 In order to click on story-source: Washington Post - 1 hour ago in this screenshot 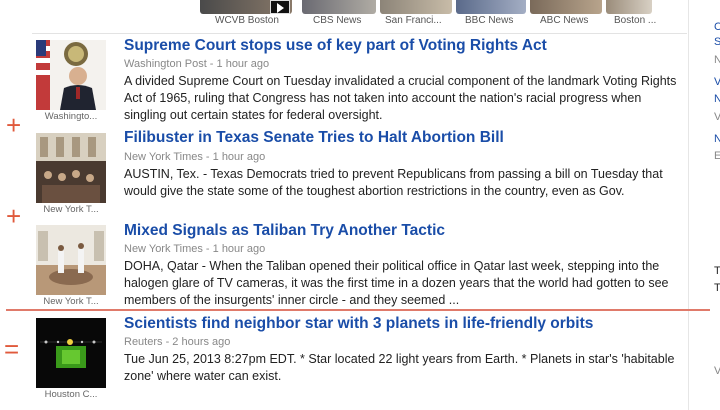, I will do `click(197, 64)`.